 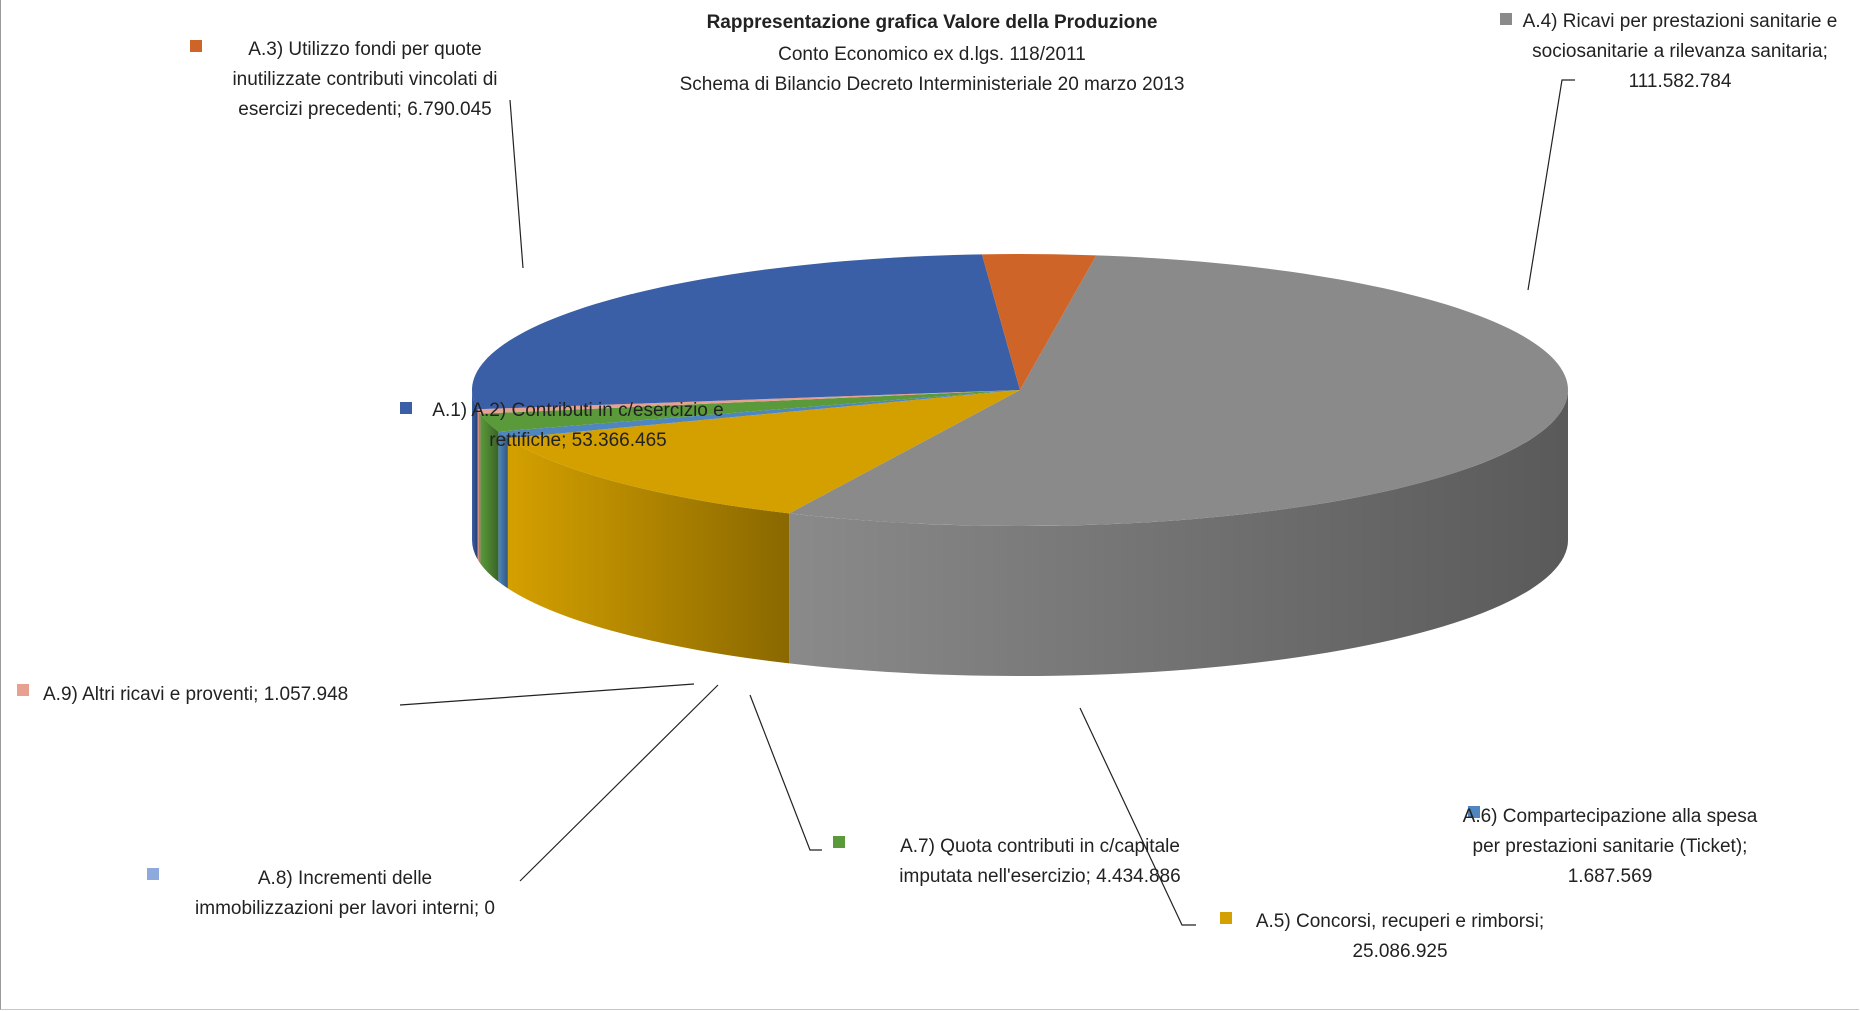 What do you see at coordinates (745, 332) in the screenshot?
I see `pie-slice-a12` at bounding box center [745, 332].